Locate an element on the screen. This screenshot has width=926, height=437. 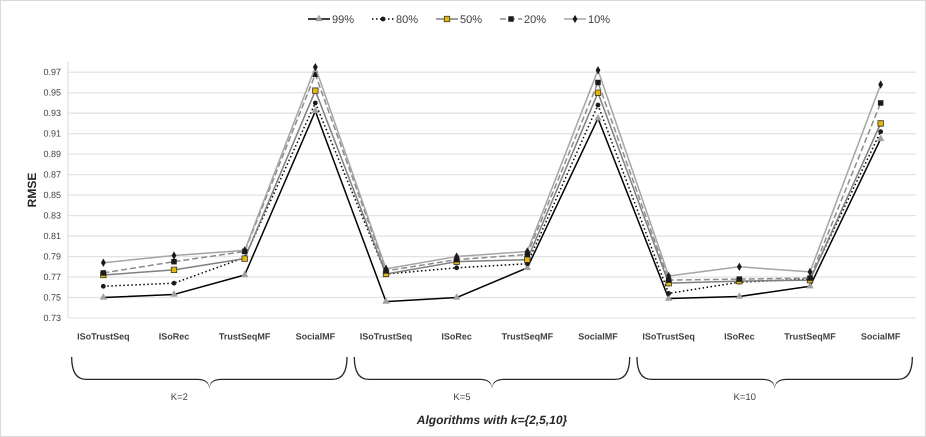
y-tick-label: 0.85 is located at coordinates (52, 195).